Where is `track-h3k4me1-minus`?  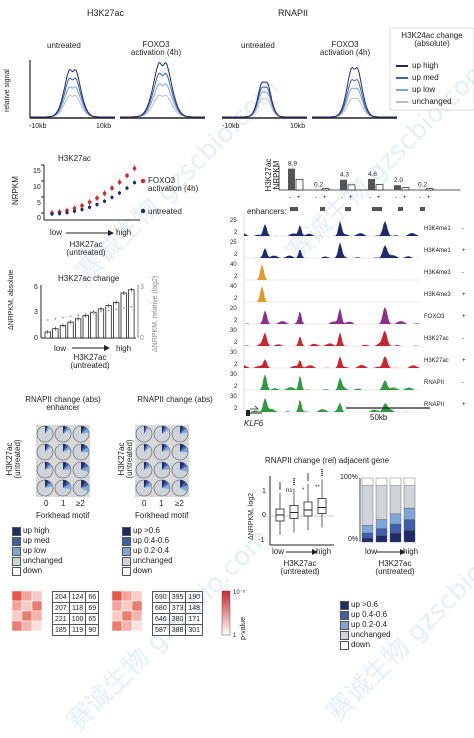 track-h3k4me1-minus is located at coordinates (332, 228).